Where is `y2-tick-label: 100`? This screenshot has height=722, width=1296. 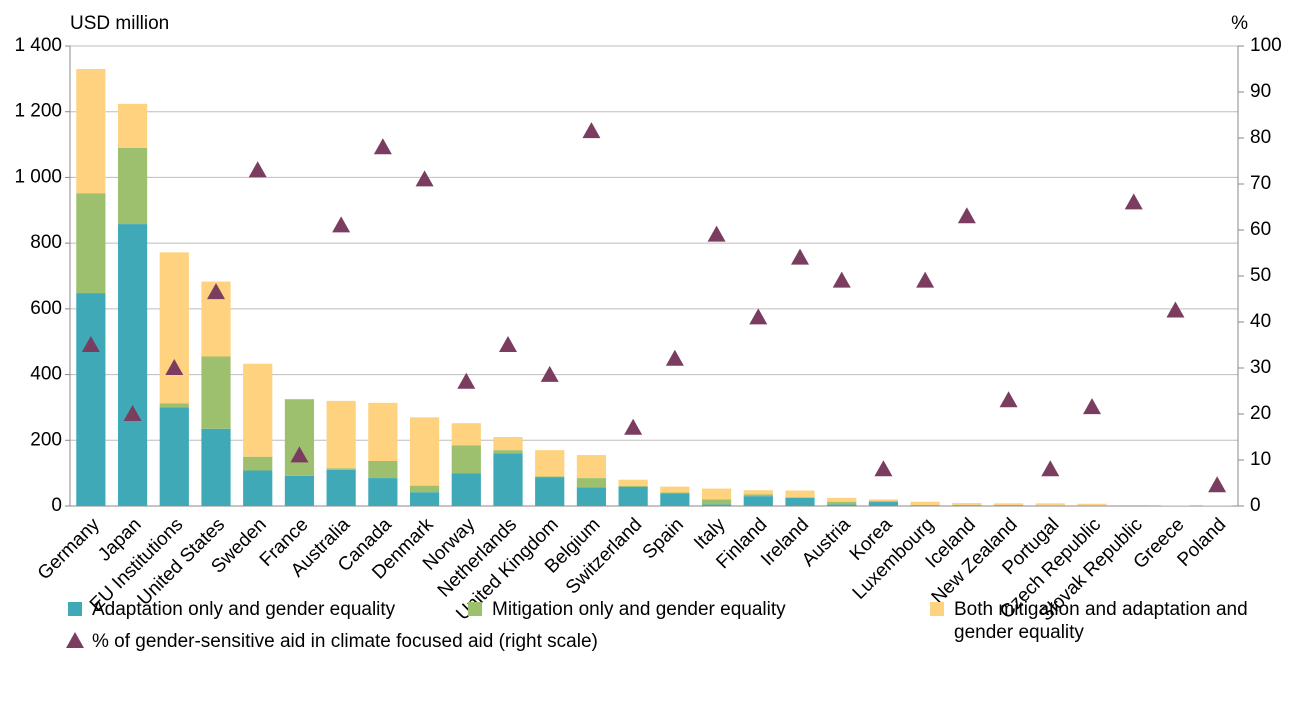 y2-tick-label: 100 is located at coordinates (1266, 45).